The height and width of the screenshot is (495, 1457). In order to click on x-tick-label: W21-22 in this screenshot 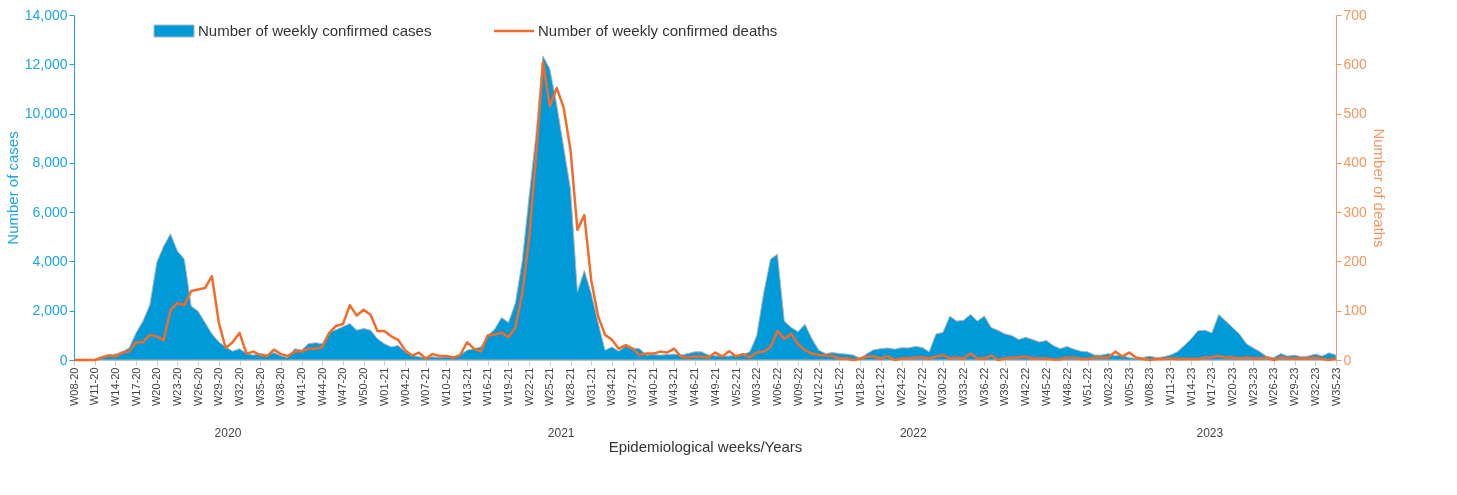, I will do `click(880, 387)`.